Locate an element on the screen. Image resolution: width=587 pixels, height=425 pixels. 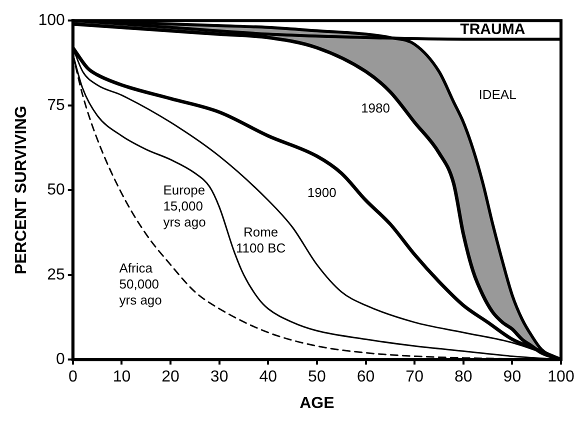
x-tick-label: 70 is located at coordinates (415, 377).